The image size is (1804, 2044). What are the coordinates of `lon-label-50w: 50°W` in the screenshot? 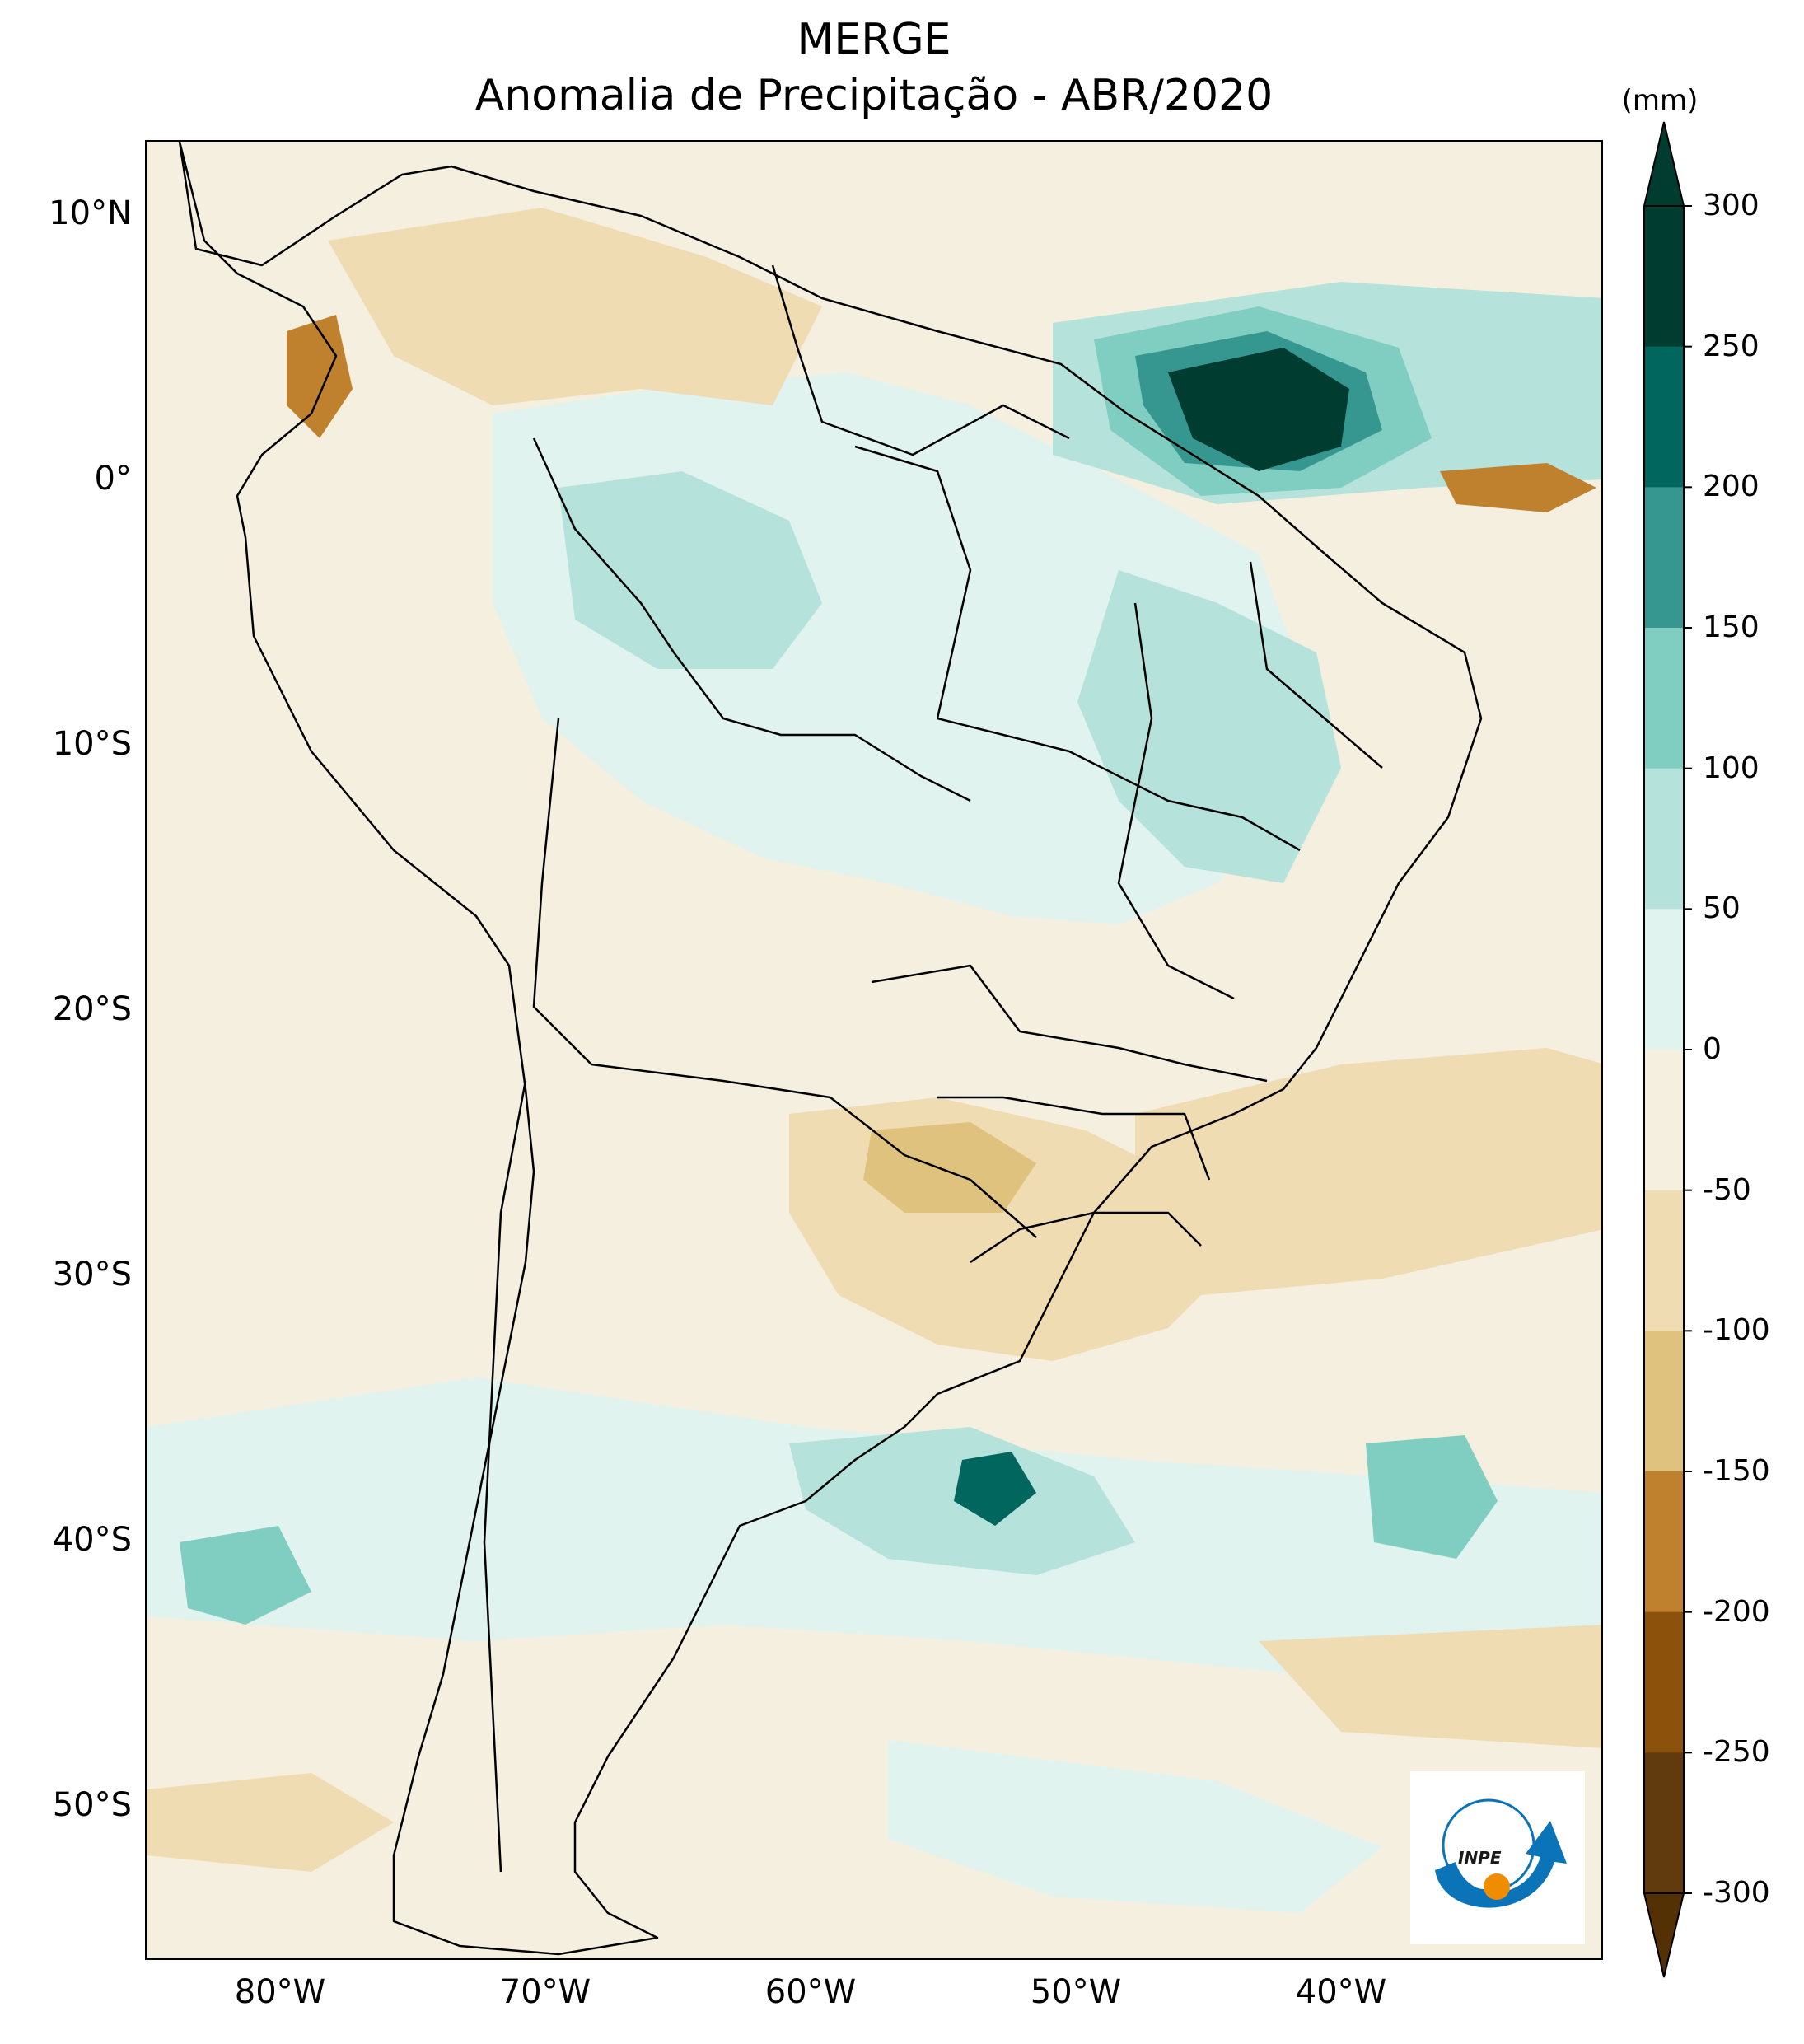 It's located at (1076, 1992).